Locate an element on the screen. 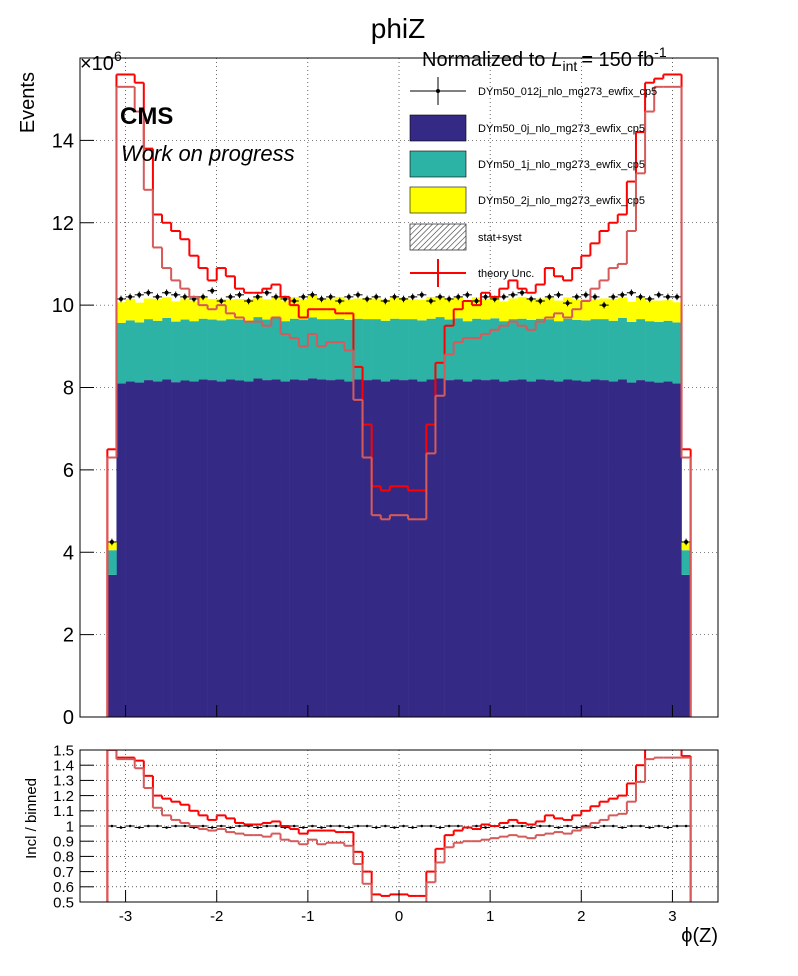 This screenshot has height=976, width=798. y-tick-label: 1.5 is located at coordinates (63, 750).